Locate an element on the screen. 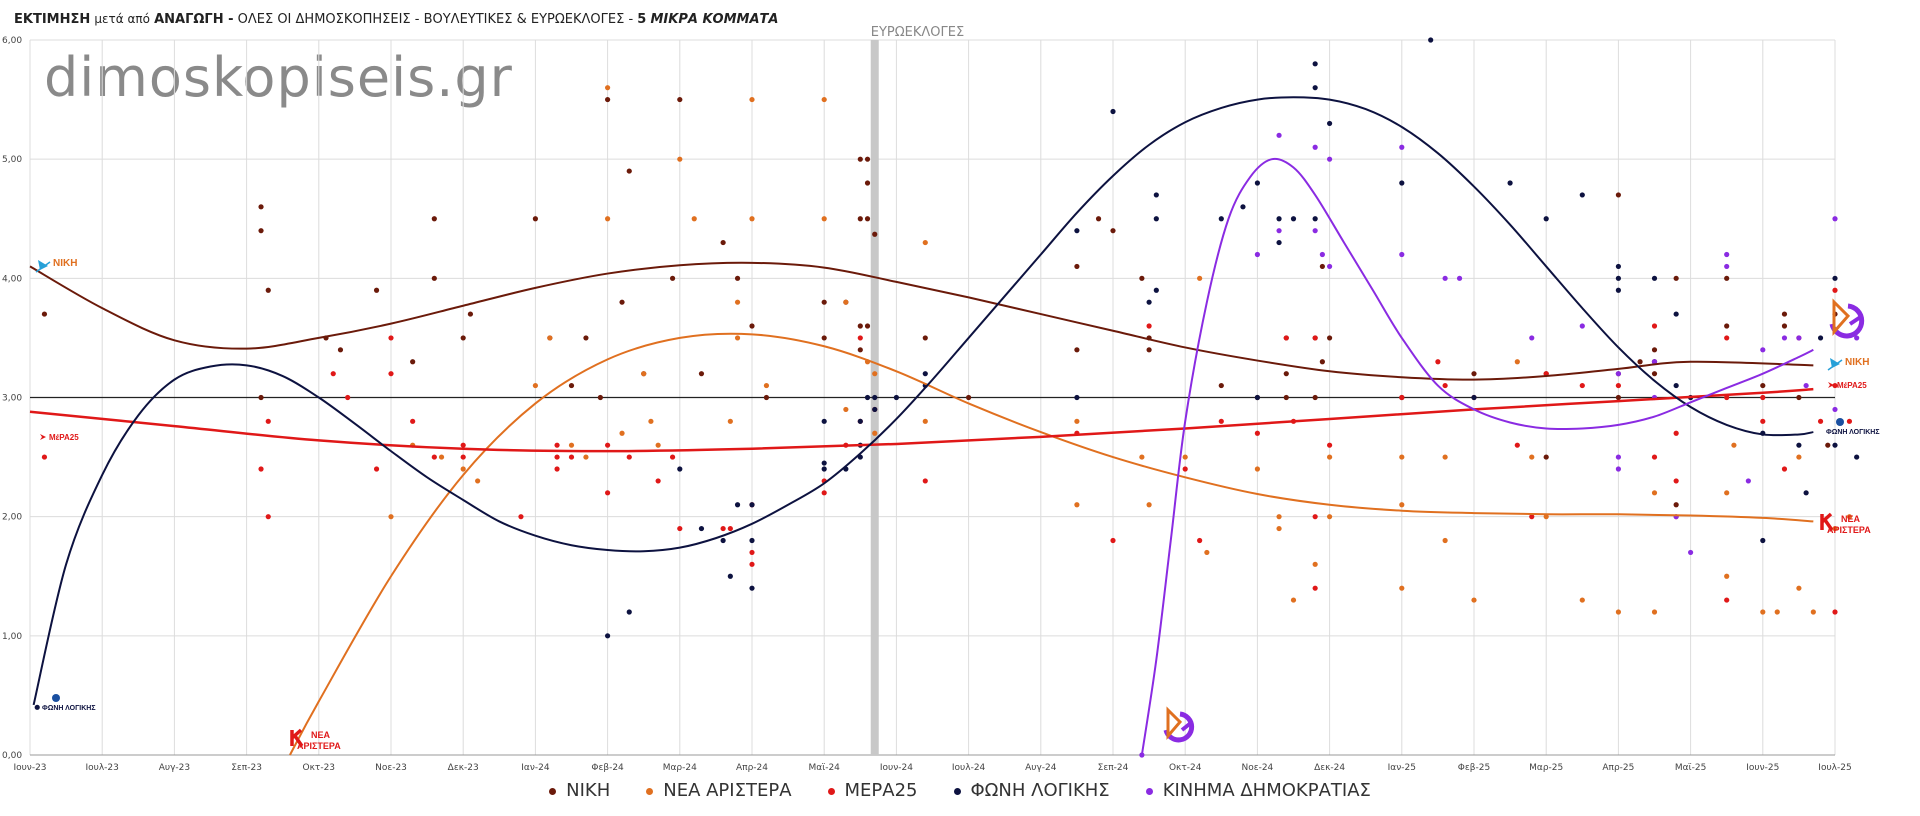 This screenshot has width=1920, height=816. x-tick-label: Ιαν-24 is located at coordinates (535, 768).